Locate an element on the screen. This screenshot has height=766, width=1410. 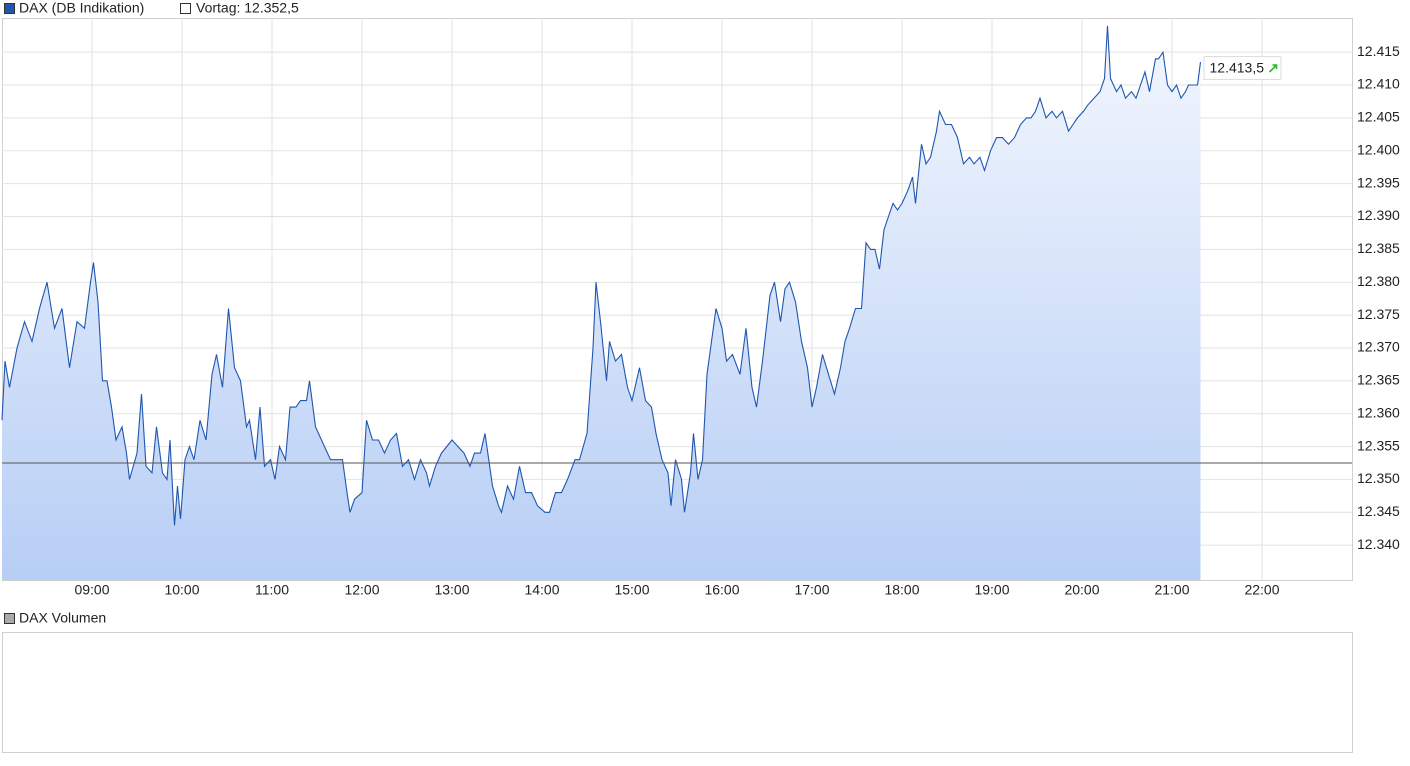
y-tick-label: 12.395 is located at coordinates (1378, 182).